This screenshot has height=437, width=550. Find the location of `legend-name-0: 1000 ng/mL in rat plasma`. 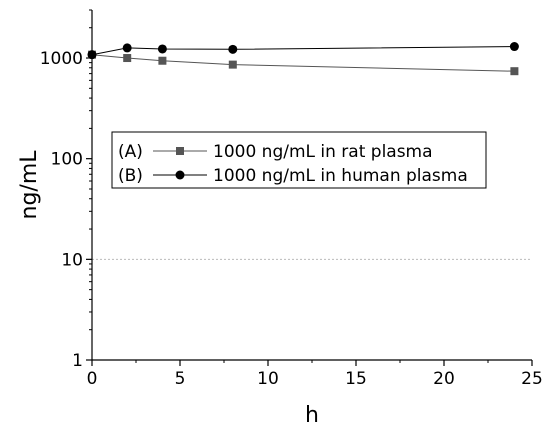

legend-name-0: 1000 ng/mL in rat plasma is located at coordinates (323, 152).